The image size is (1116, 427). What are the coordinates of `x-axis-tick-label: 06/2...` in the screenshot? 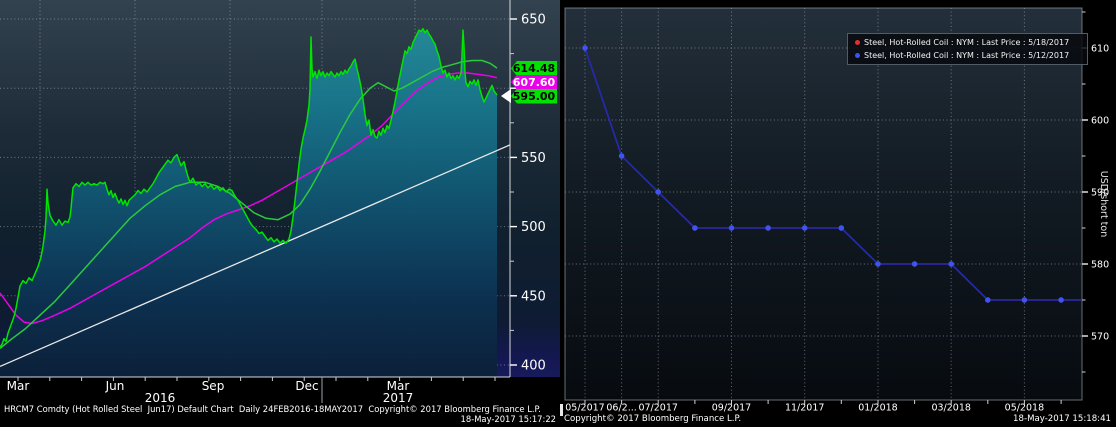 It's located at (621, 408).